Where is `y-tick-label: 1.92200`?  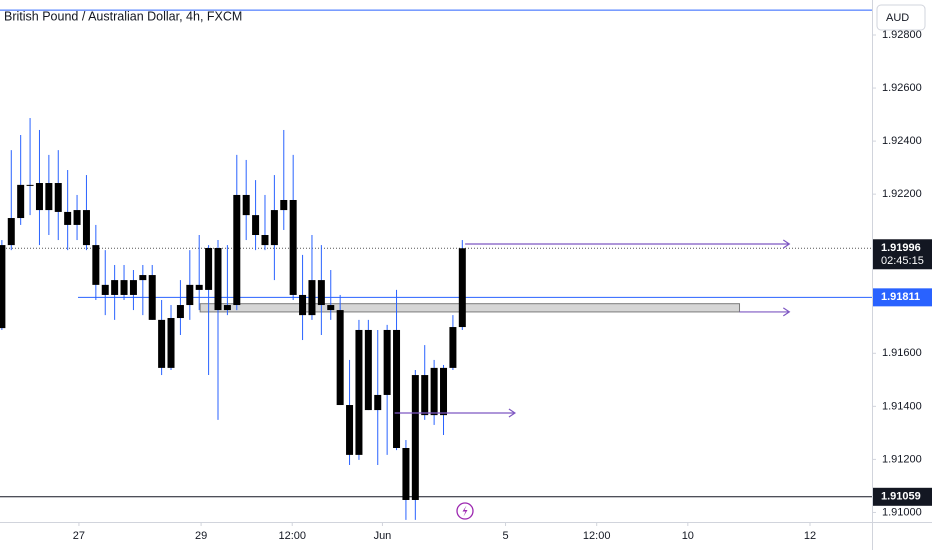
y-tick-label: 1.92200 is located at coordinates (902, 194).